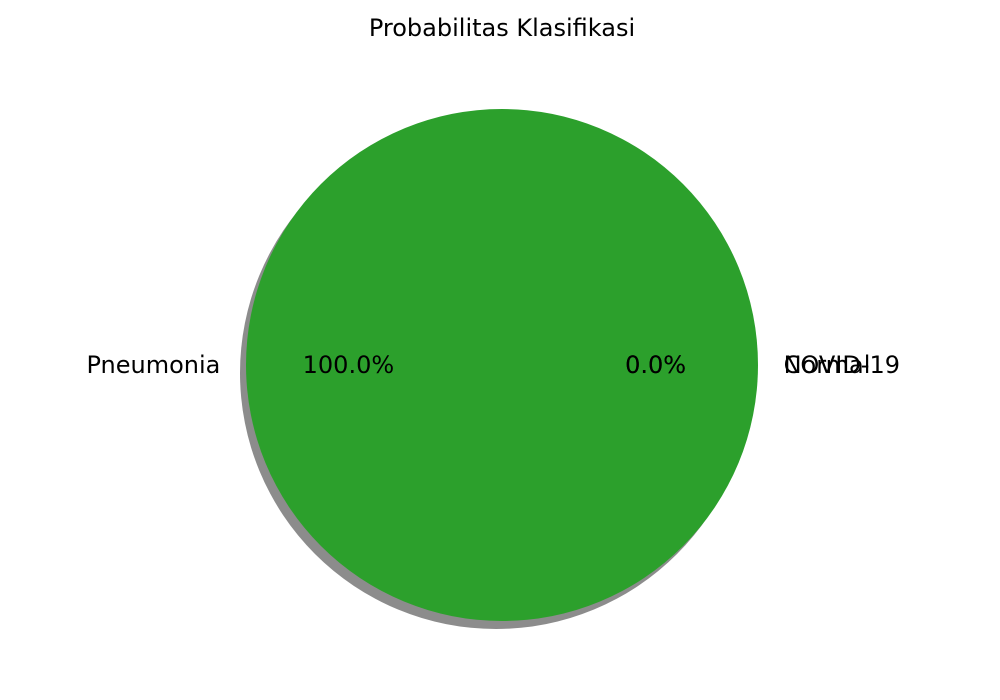 The height and width of the screenshot is (700, 1000). I want to click on slice-label-normal: Normal, so click(827, 365).